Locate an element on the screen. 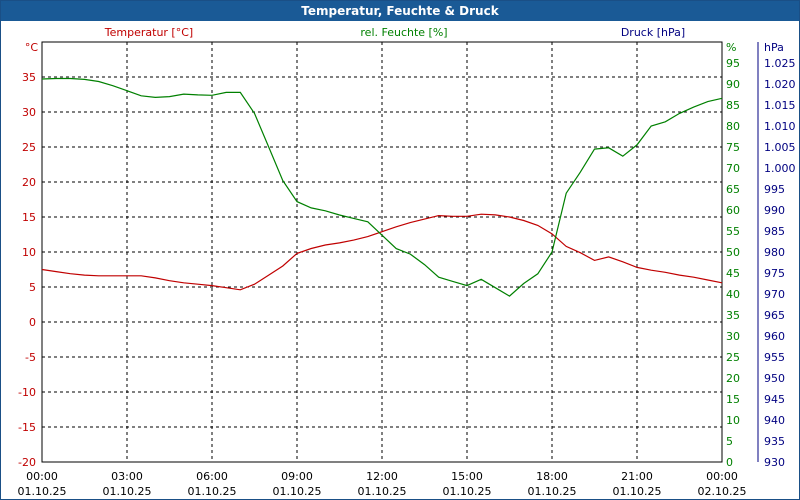 This screenshot has width=800, height=500. pressure-tick-label: 990 is located at coordinates (774, 210).